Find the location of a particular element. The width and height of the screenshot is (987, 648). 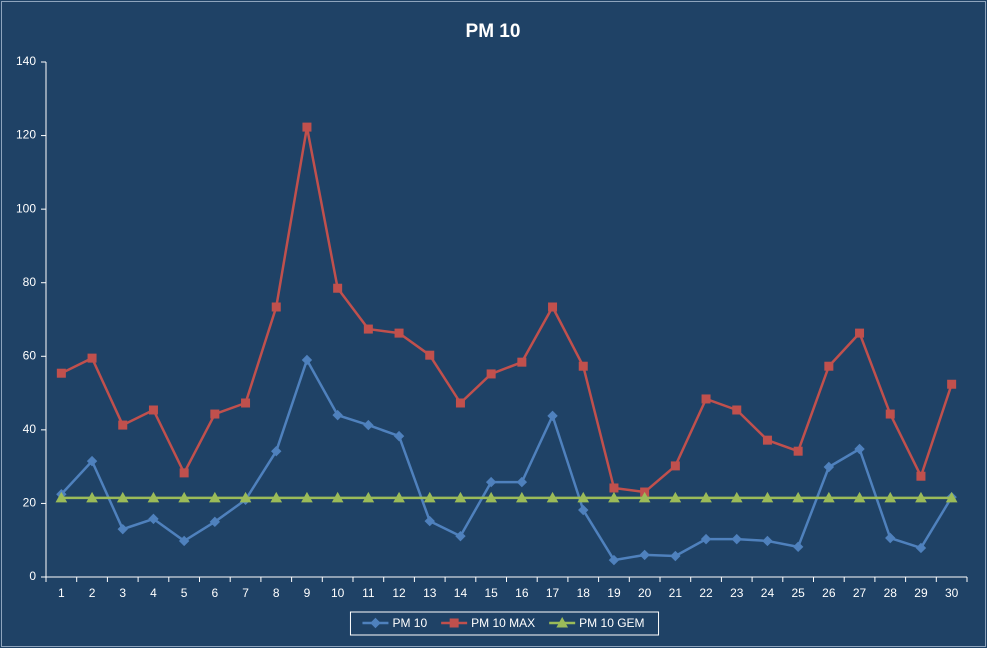

x-tick-label: 1 is located at coordinates (61, 593).